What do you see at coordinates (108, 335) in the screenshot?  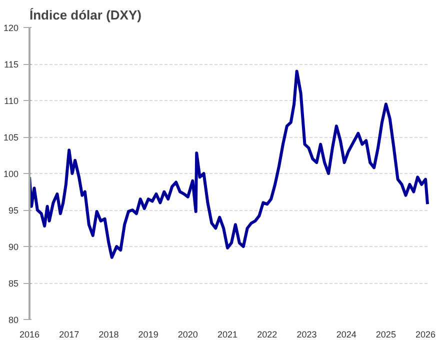 I see `x-tick-label: 2018` at bounding box center [108, 335].